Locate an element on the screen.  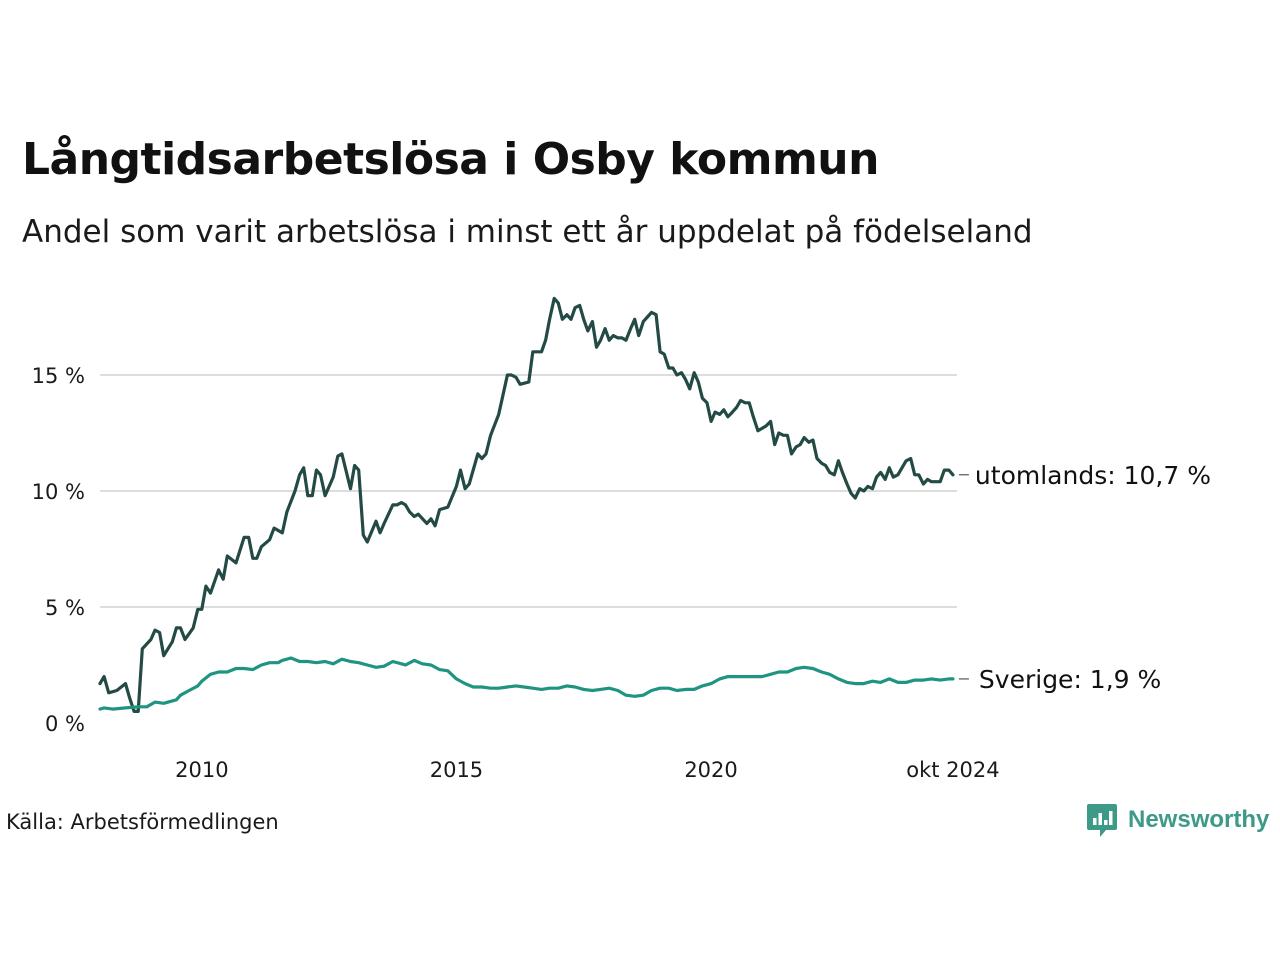
x-tick-label: 2020 is located at coordinates (710, 770).